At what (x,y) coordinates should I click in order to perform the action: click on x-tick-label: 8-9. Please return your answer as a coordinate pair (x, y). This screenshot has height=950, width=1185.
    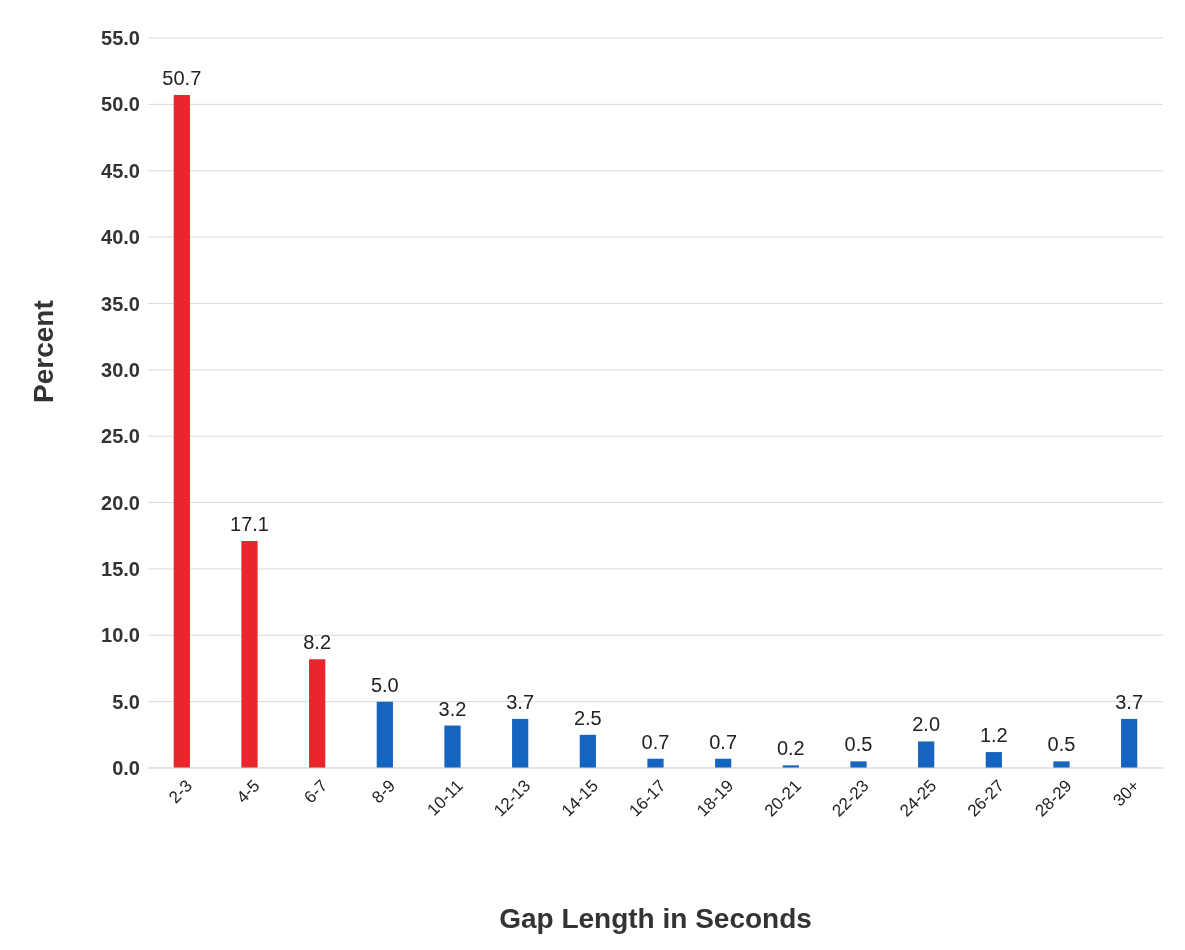
    Looking at the image, I should click on (383, 792).